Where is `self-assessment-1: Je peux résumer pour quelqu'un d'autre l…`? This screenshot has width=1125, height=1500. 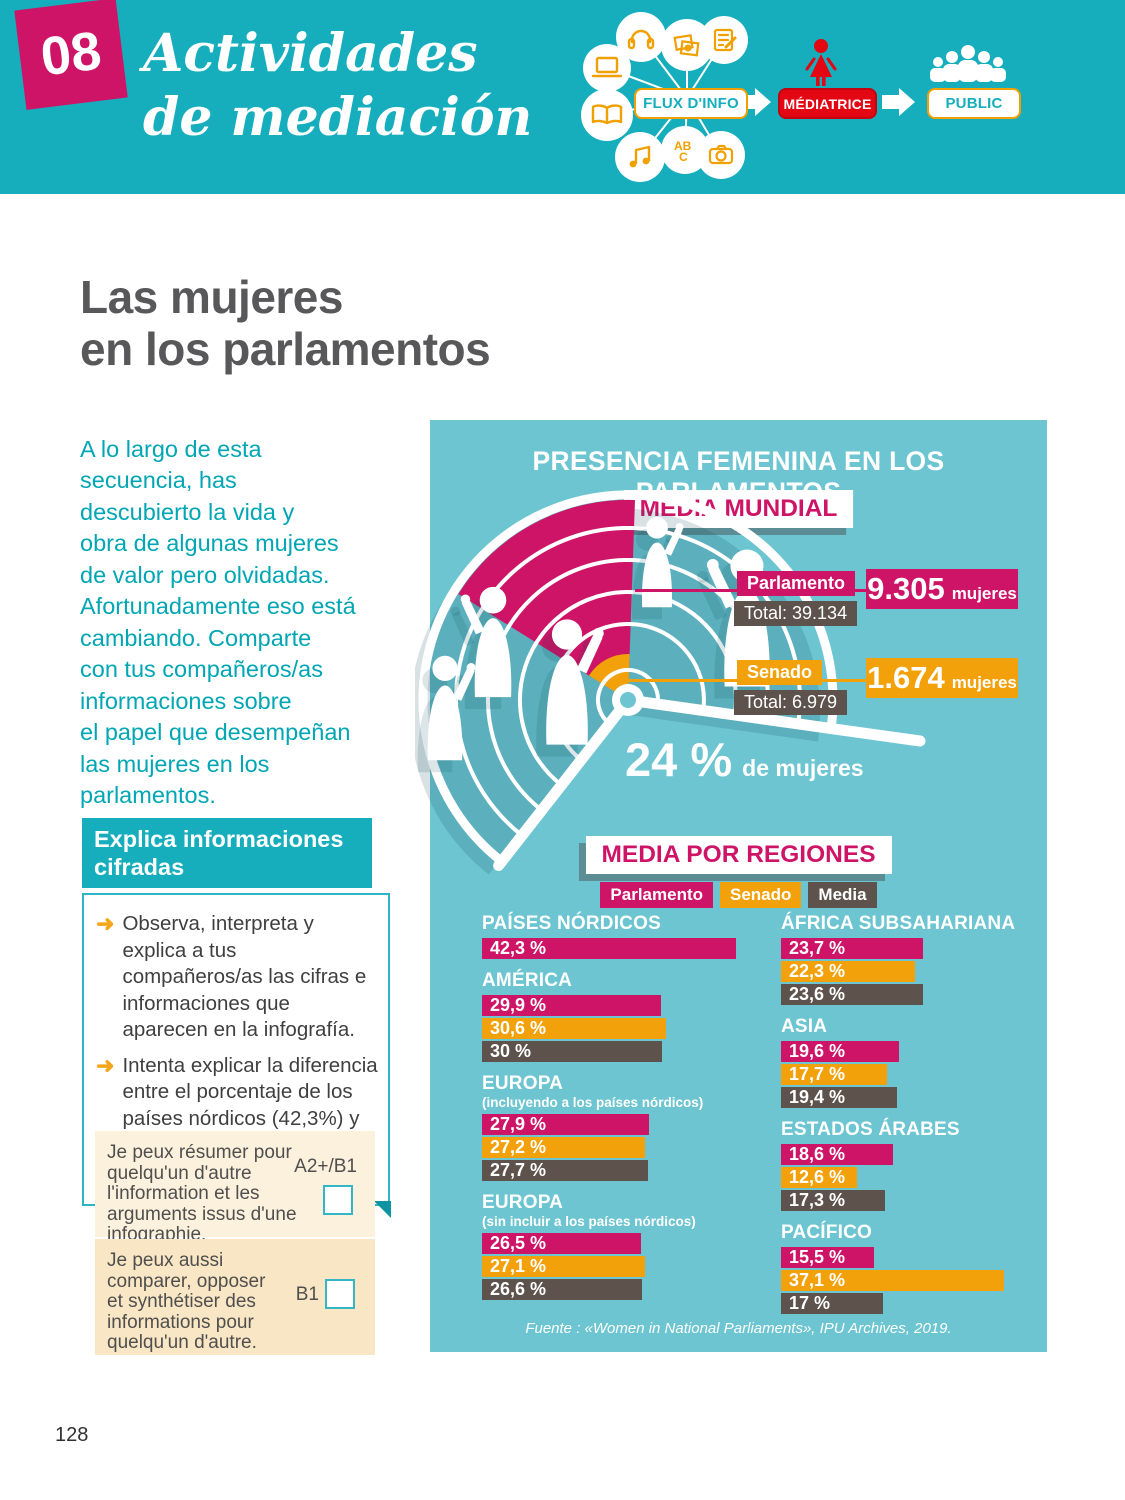
self-assessment-1: Je peux résumer pour quelqu'un d'autre l… is located at coordinates (235, 1188).